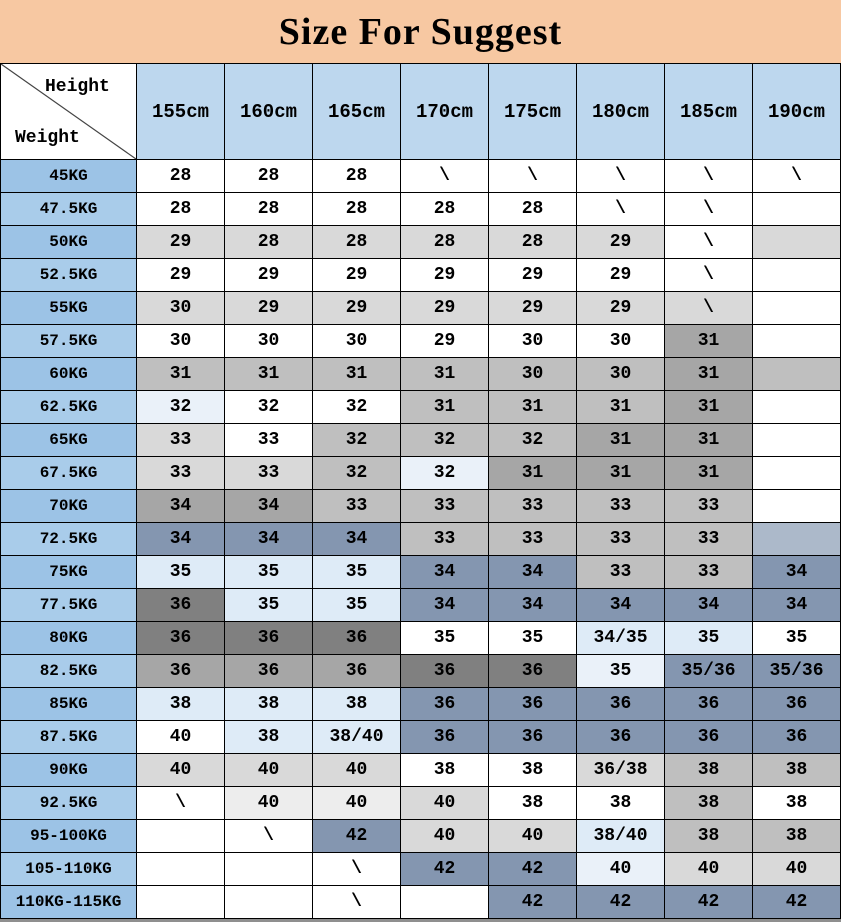 This screenshot has height=922, width=841. What do you see at coordinates (620, 111) in the screenshot?
I see `column-header: 180cm` at bounding box center [620, 111].